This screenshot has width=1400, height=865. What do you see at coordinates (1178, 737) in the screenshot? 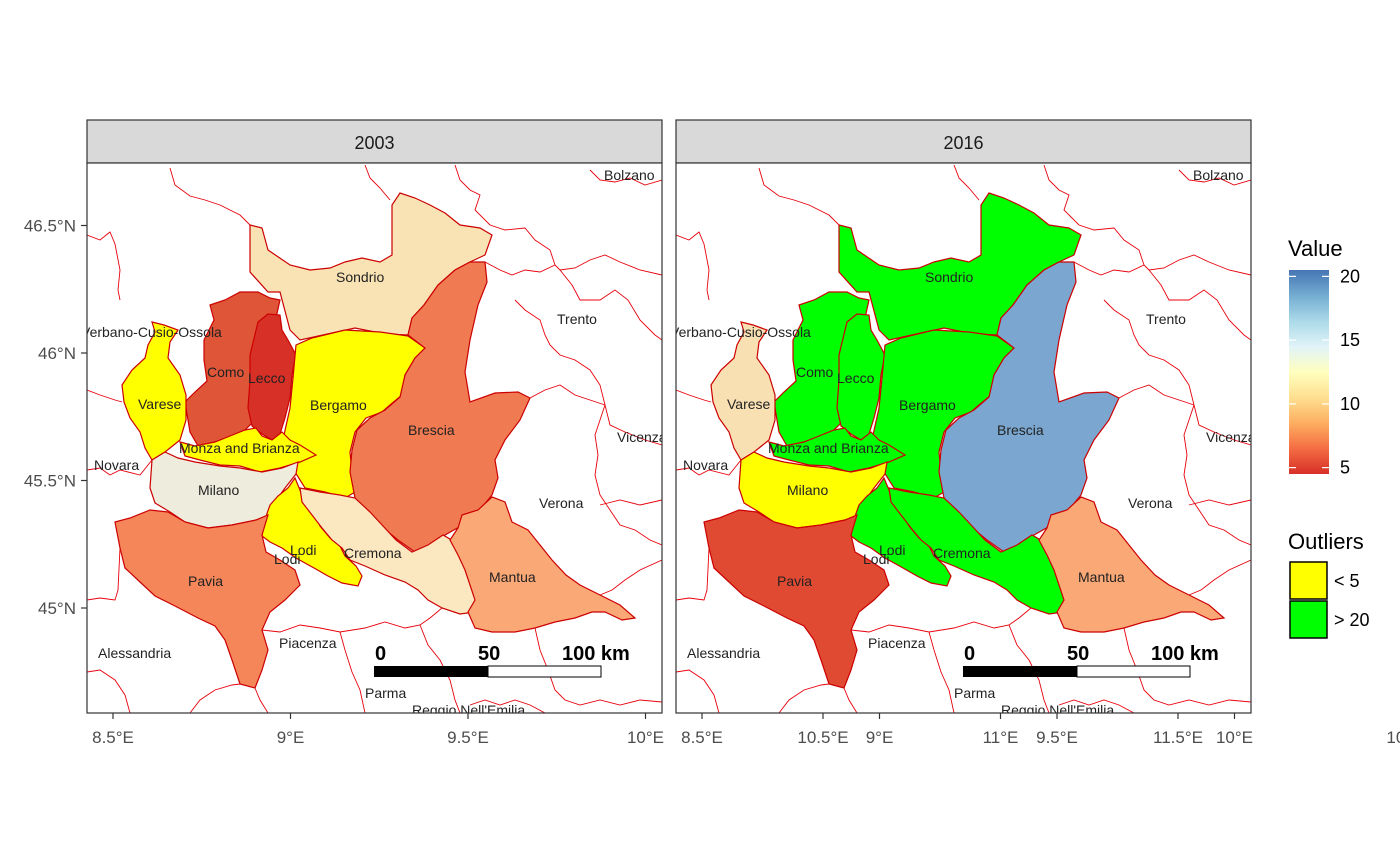
I see `x-tick-label: 11.5°E` at bounding box center [1178, 737].